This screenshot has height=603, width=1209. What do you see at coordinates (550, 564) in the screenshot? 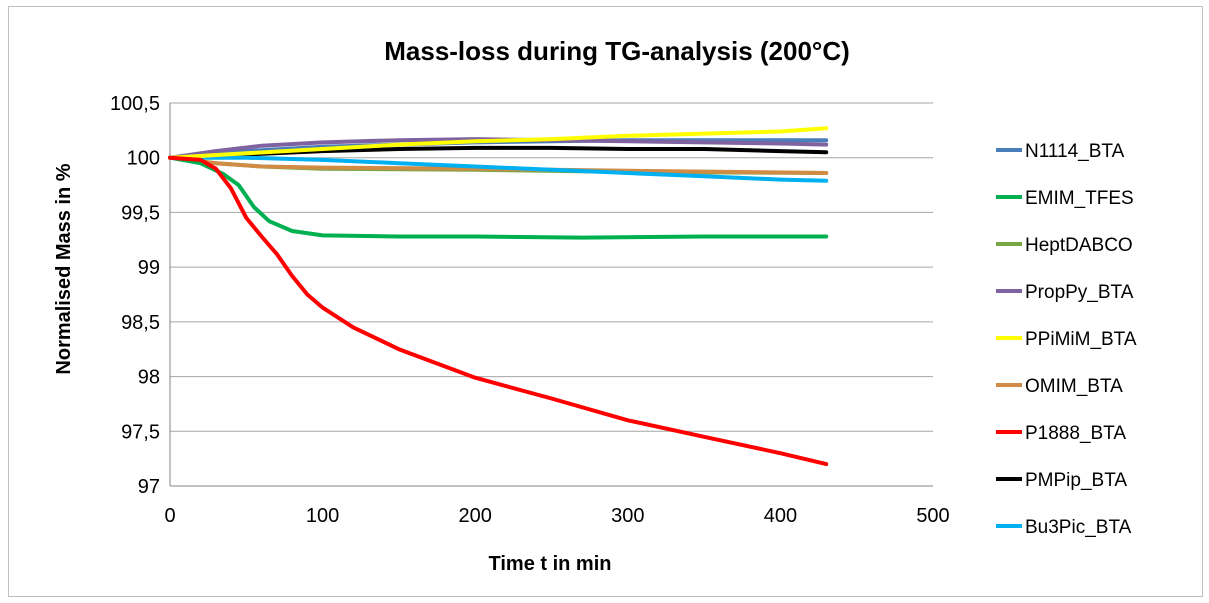
I see `x-axis-title: Time t in min` at bounding box center [550, 564].